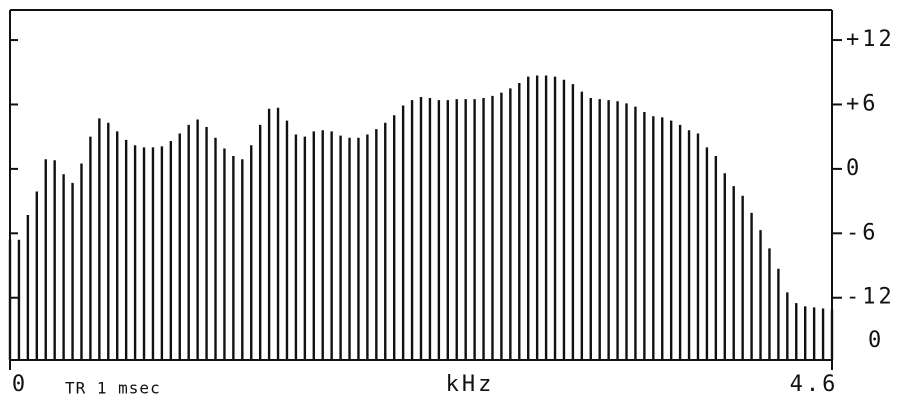  I want to click on annotation: TR 1 msec, so click(113, 387).